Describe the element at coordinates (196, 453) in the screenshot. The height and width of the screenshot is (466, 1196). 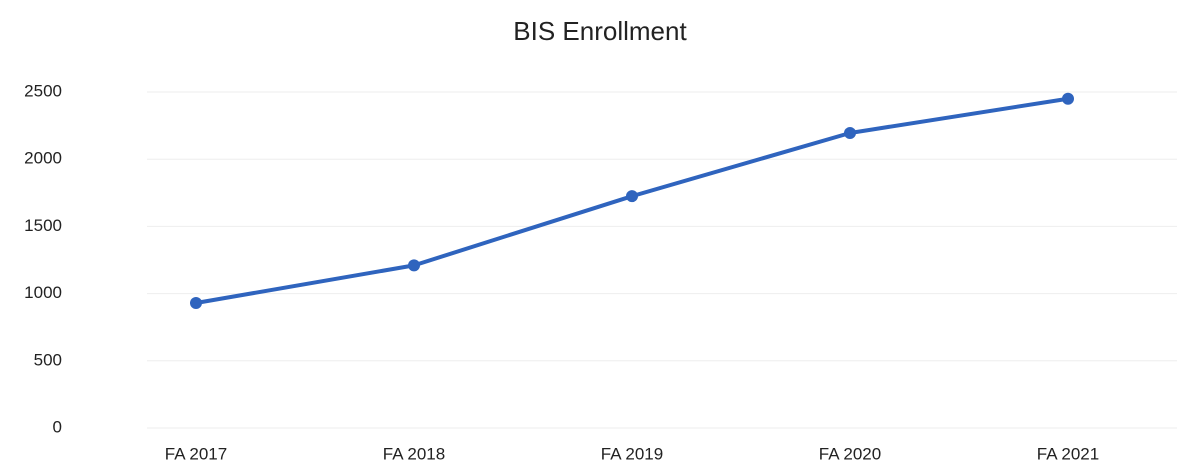
I see `x-tick-label: FA 2017` at that location.